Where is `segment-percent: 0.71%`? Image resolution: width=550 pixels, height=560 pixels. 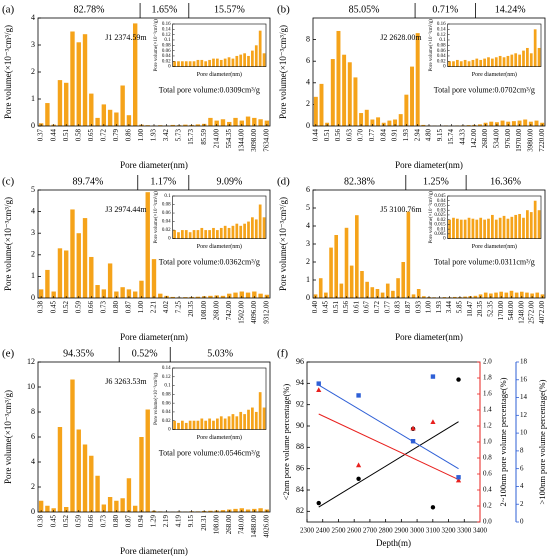
segment-percent: 0.71% is located at coordinates (445, 9).